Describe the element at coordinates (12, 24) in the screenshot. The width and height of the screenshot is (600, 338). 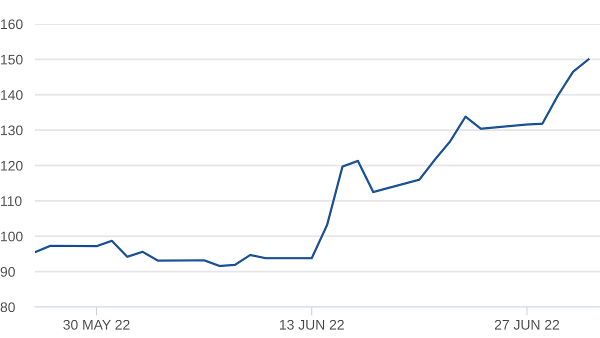
I see `y-tick-label: 160` at that location.